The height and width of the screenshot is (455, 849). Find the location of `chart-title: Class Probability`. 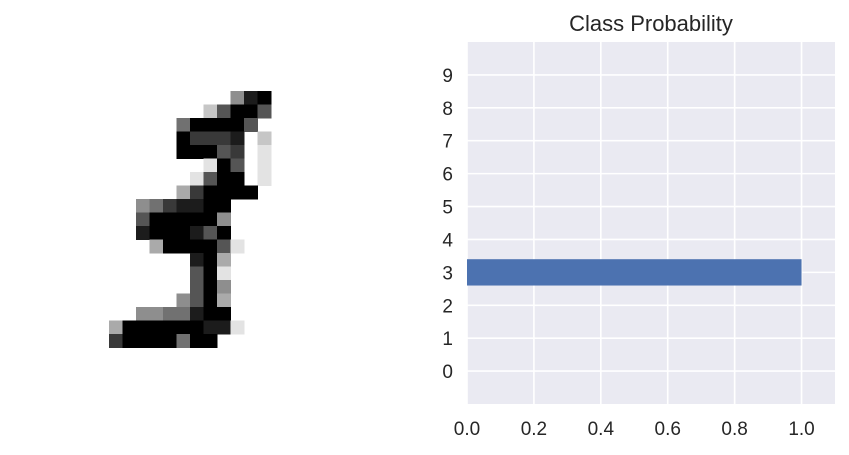

chart-title: Class Probability is located at coordinates (651, 23).